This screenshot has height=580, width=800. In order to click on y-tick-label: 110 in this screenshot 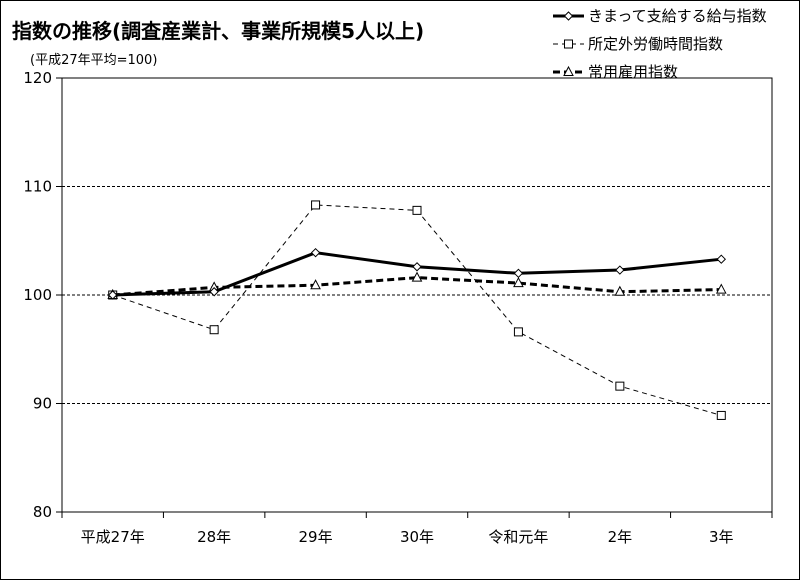, I will do `click(37, 187)`.